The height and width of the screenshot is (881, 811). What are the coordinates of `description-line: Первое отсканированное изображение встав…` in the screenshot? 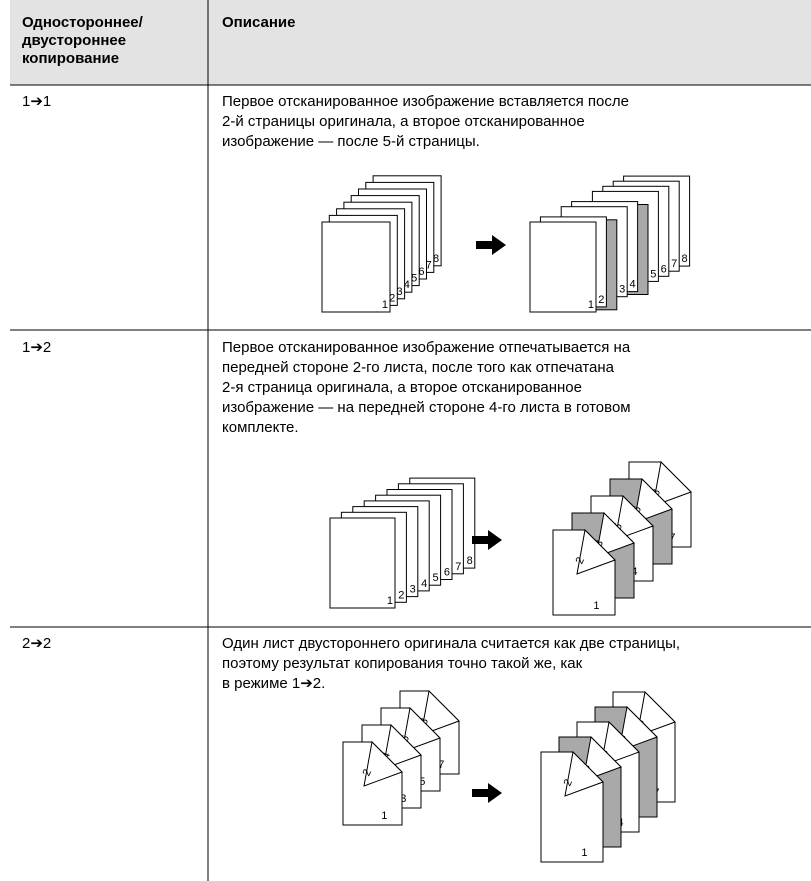 It's located at (425, 101).